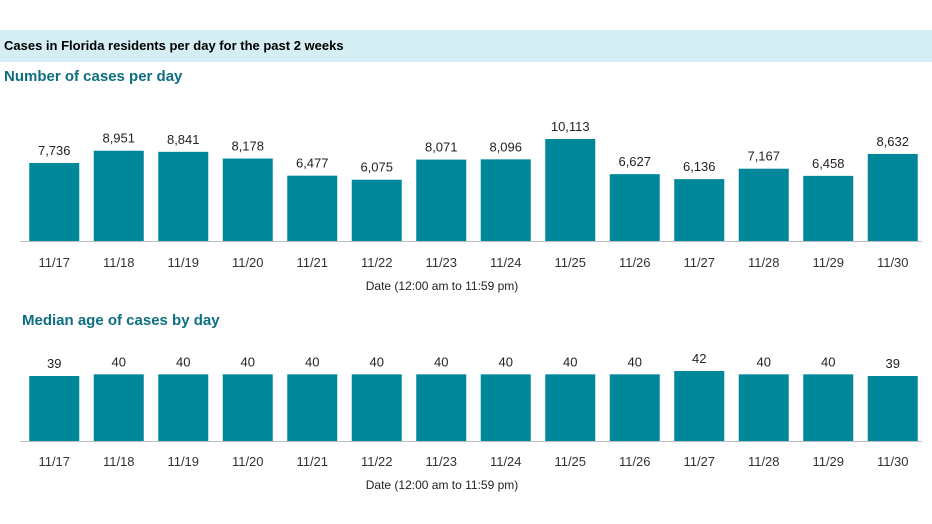 This screenshot has height=524, width=932. What do you see at coordinates (828, 262) in the screenshot?
I see `x-tick-label-cases: 11/29` at bounding box center [828, 262].